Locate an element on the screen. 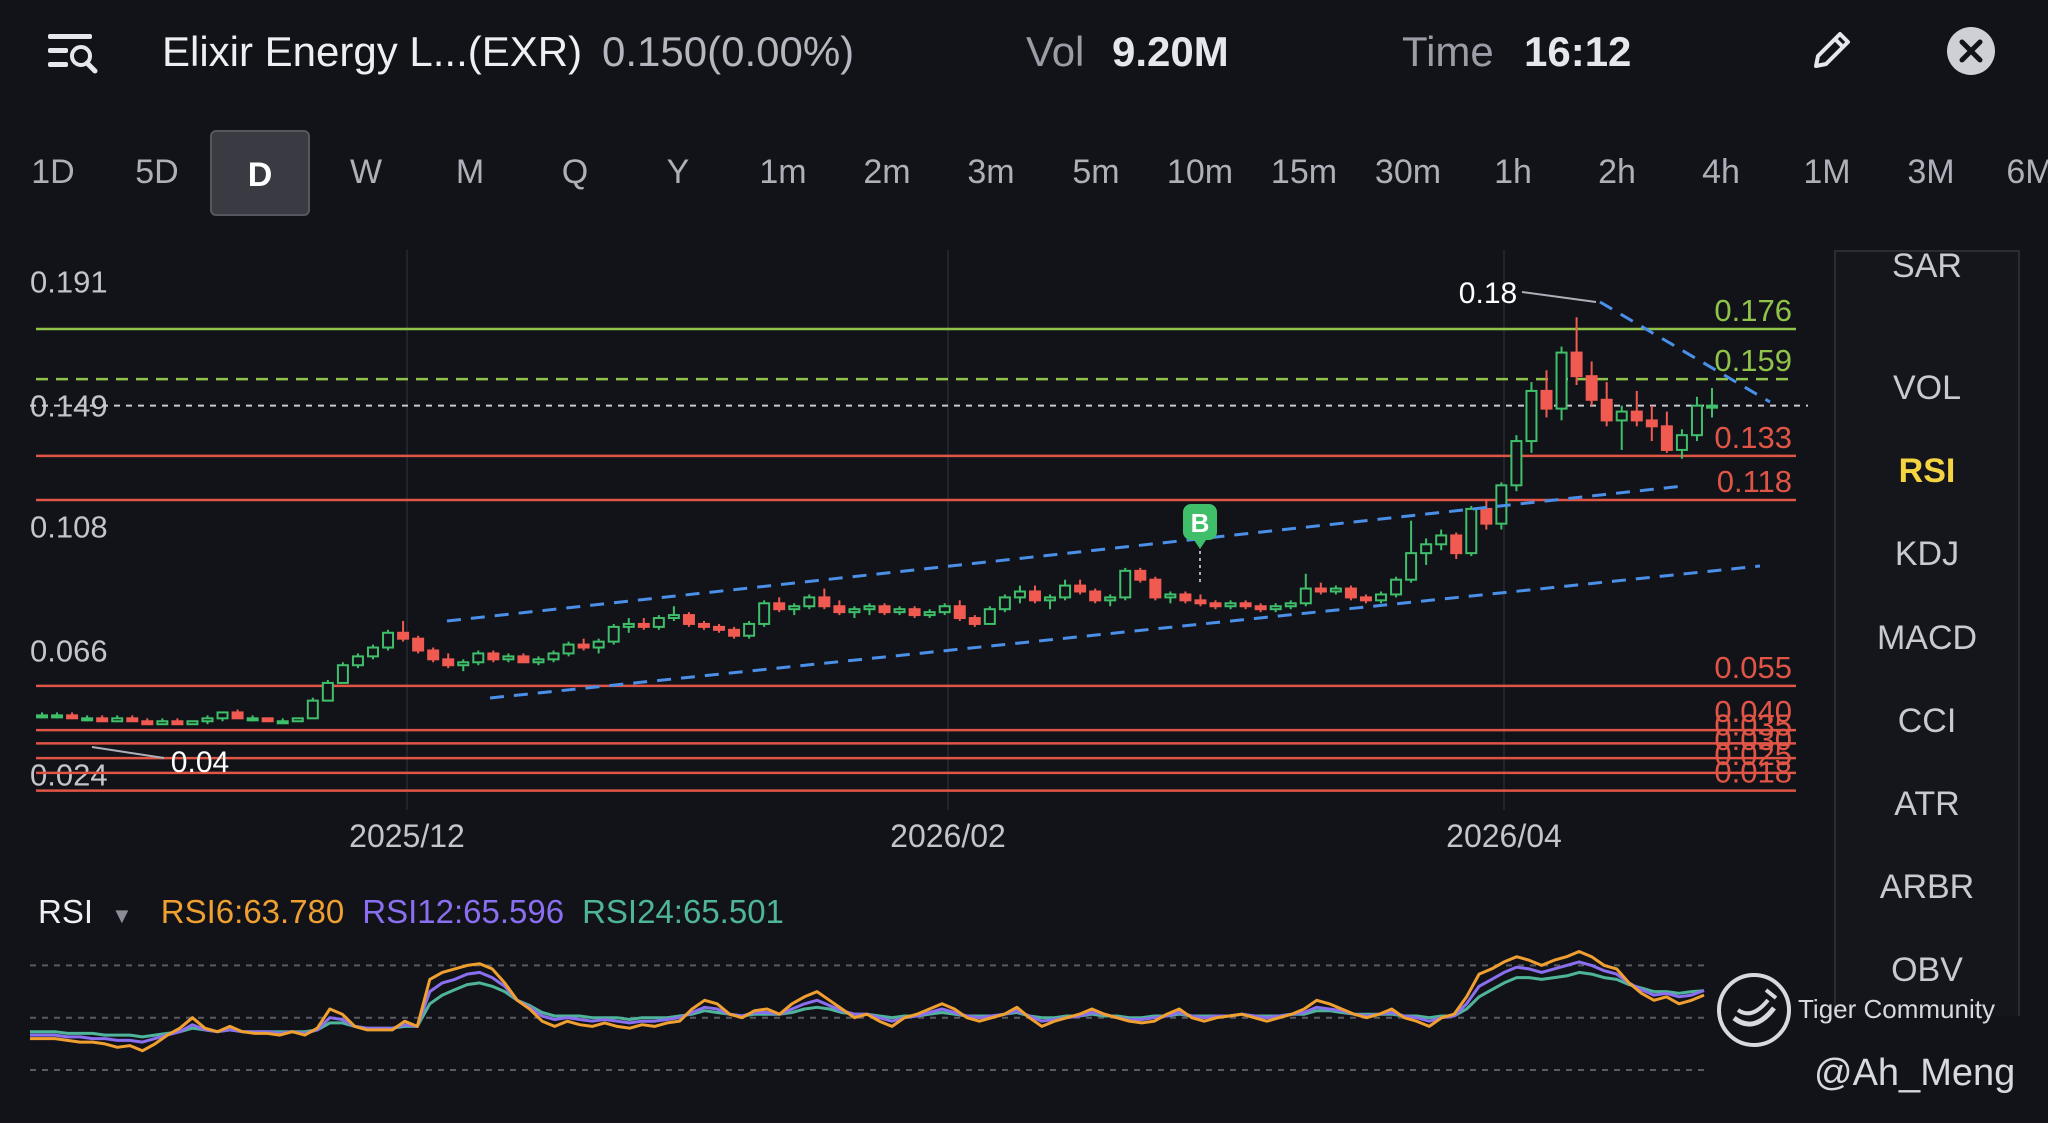  tab-1h: 1h is located at coordinates (1513, 172).